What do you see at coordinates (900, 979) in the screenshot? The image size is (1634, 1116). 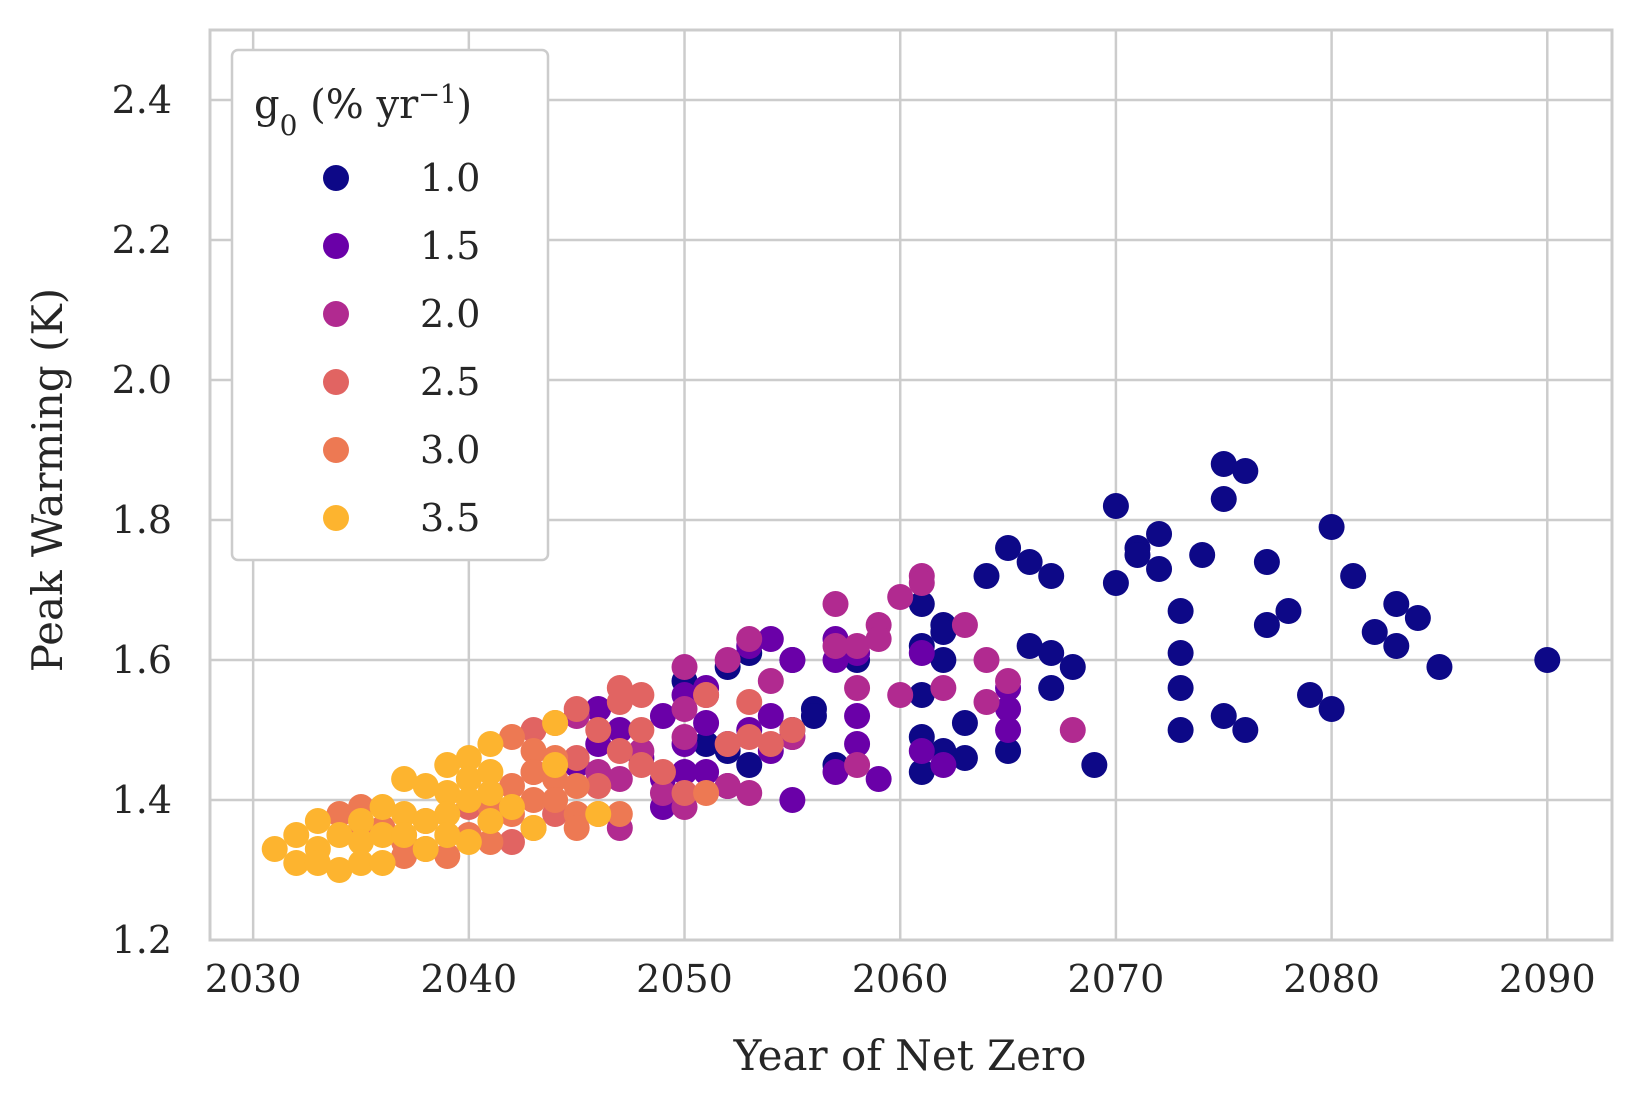 I see `x-tick-label: 2060` at bounding box center [900, 979].